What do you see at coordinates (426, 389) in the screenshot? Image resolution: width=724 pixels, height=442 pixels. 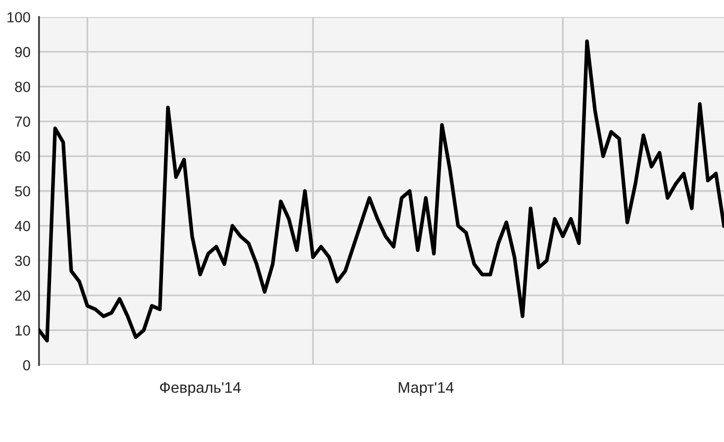 I see `x-tick-label: Март'14` at bounding box center [426, 389].